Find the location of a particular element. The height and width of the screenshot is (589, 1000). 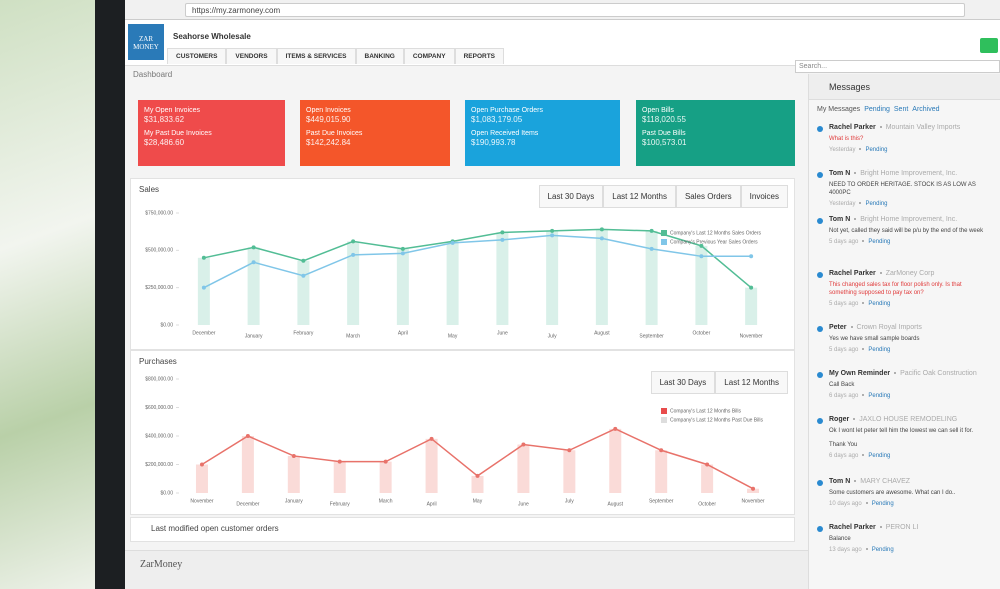

message-tabs: My Messages Pending Sent Archived is located at coordinates (878, 109).